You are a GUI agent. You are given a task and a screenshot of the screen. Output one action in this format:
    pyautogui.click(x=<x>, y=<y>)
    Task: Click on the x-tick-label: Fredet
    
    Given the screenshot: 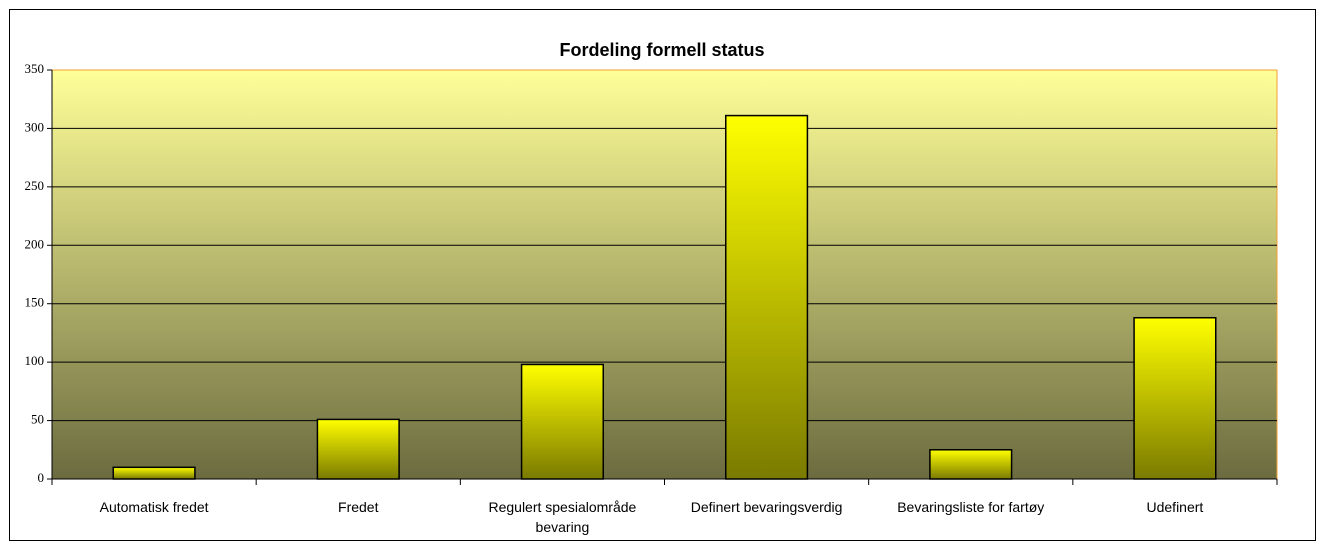 What is the action you would take?
    pyautogui.click(x=358, y=507)
    